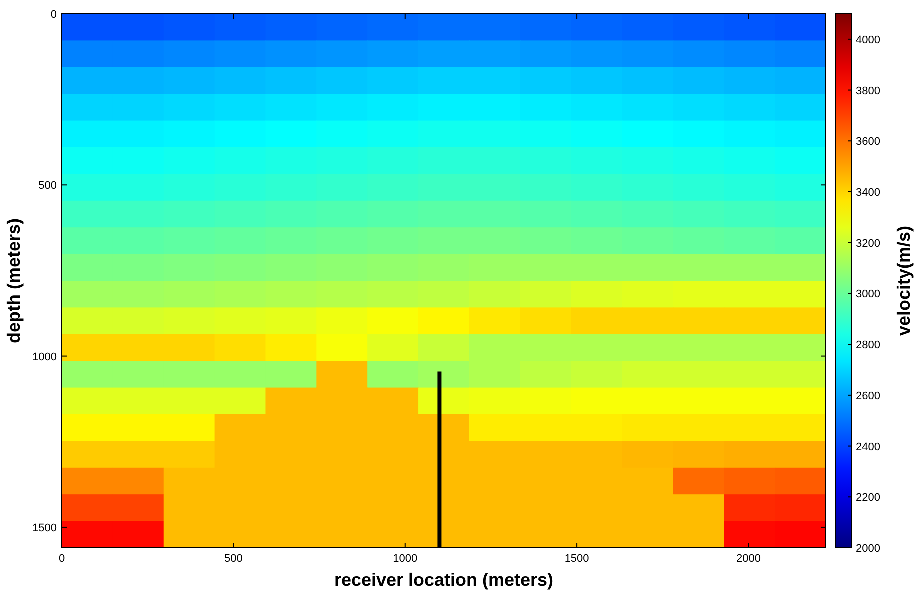 This screenshot has height=593, width=923. I want to click on x-tick-label: 1500, so click(577, 559).